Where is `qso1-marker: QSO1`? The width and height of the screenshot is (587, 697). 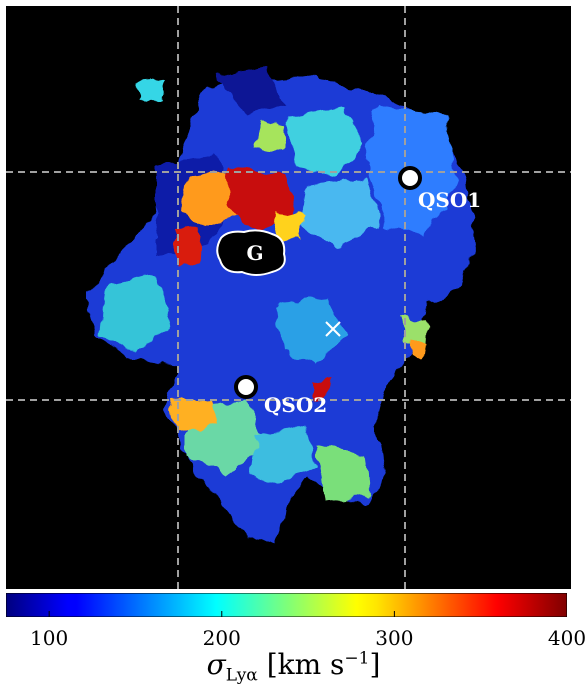
qso1-marker: QSO1 is located at coordinates (439, 189).